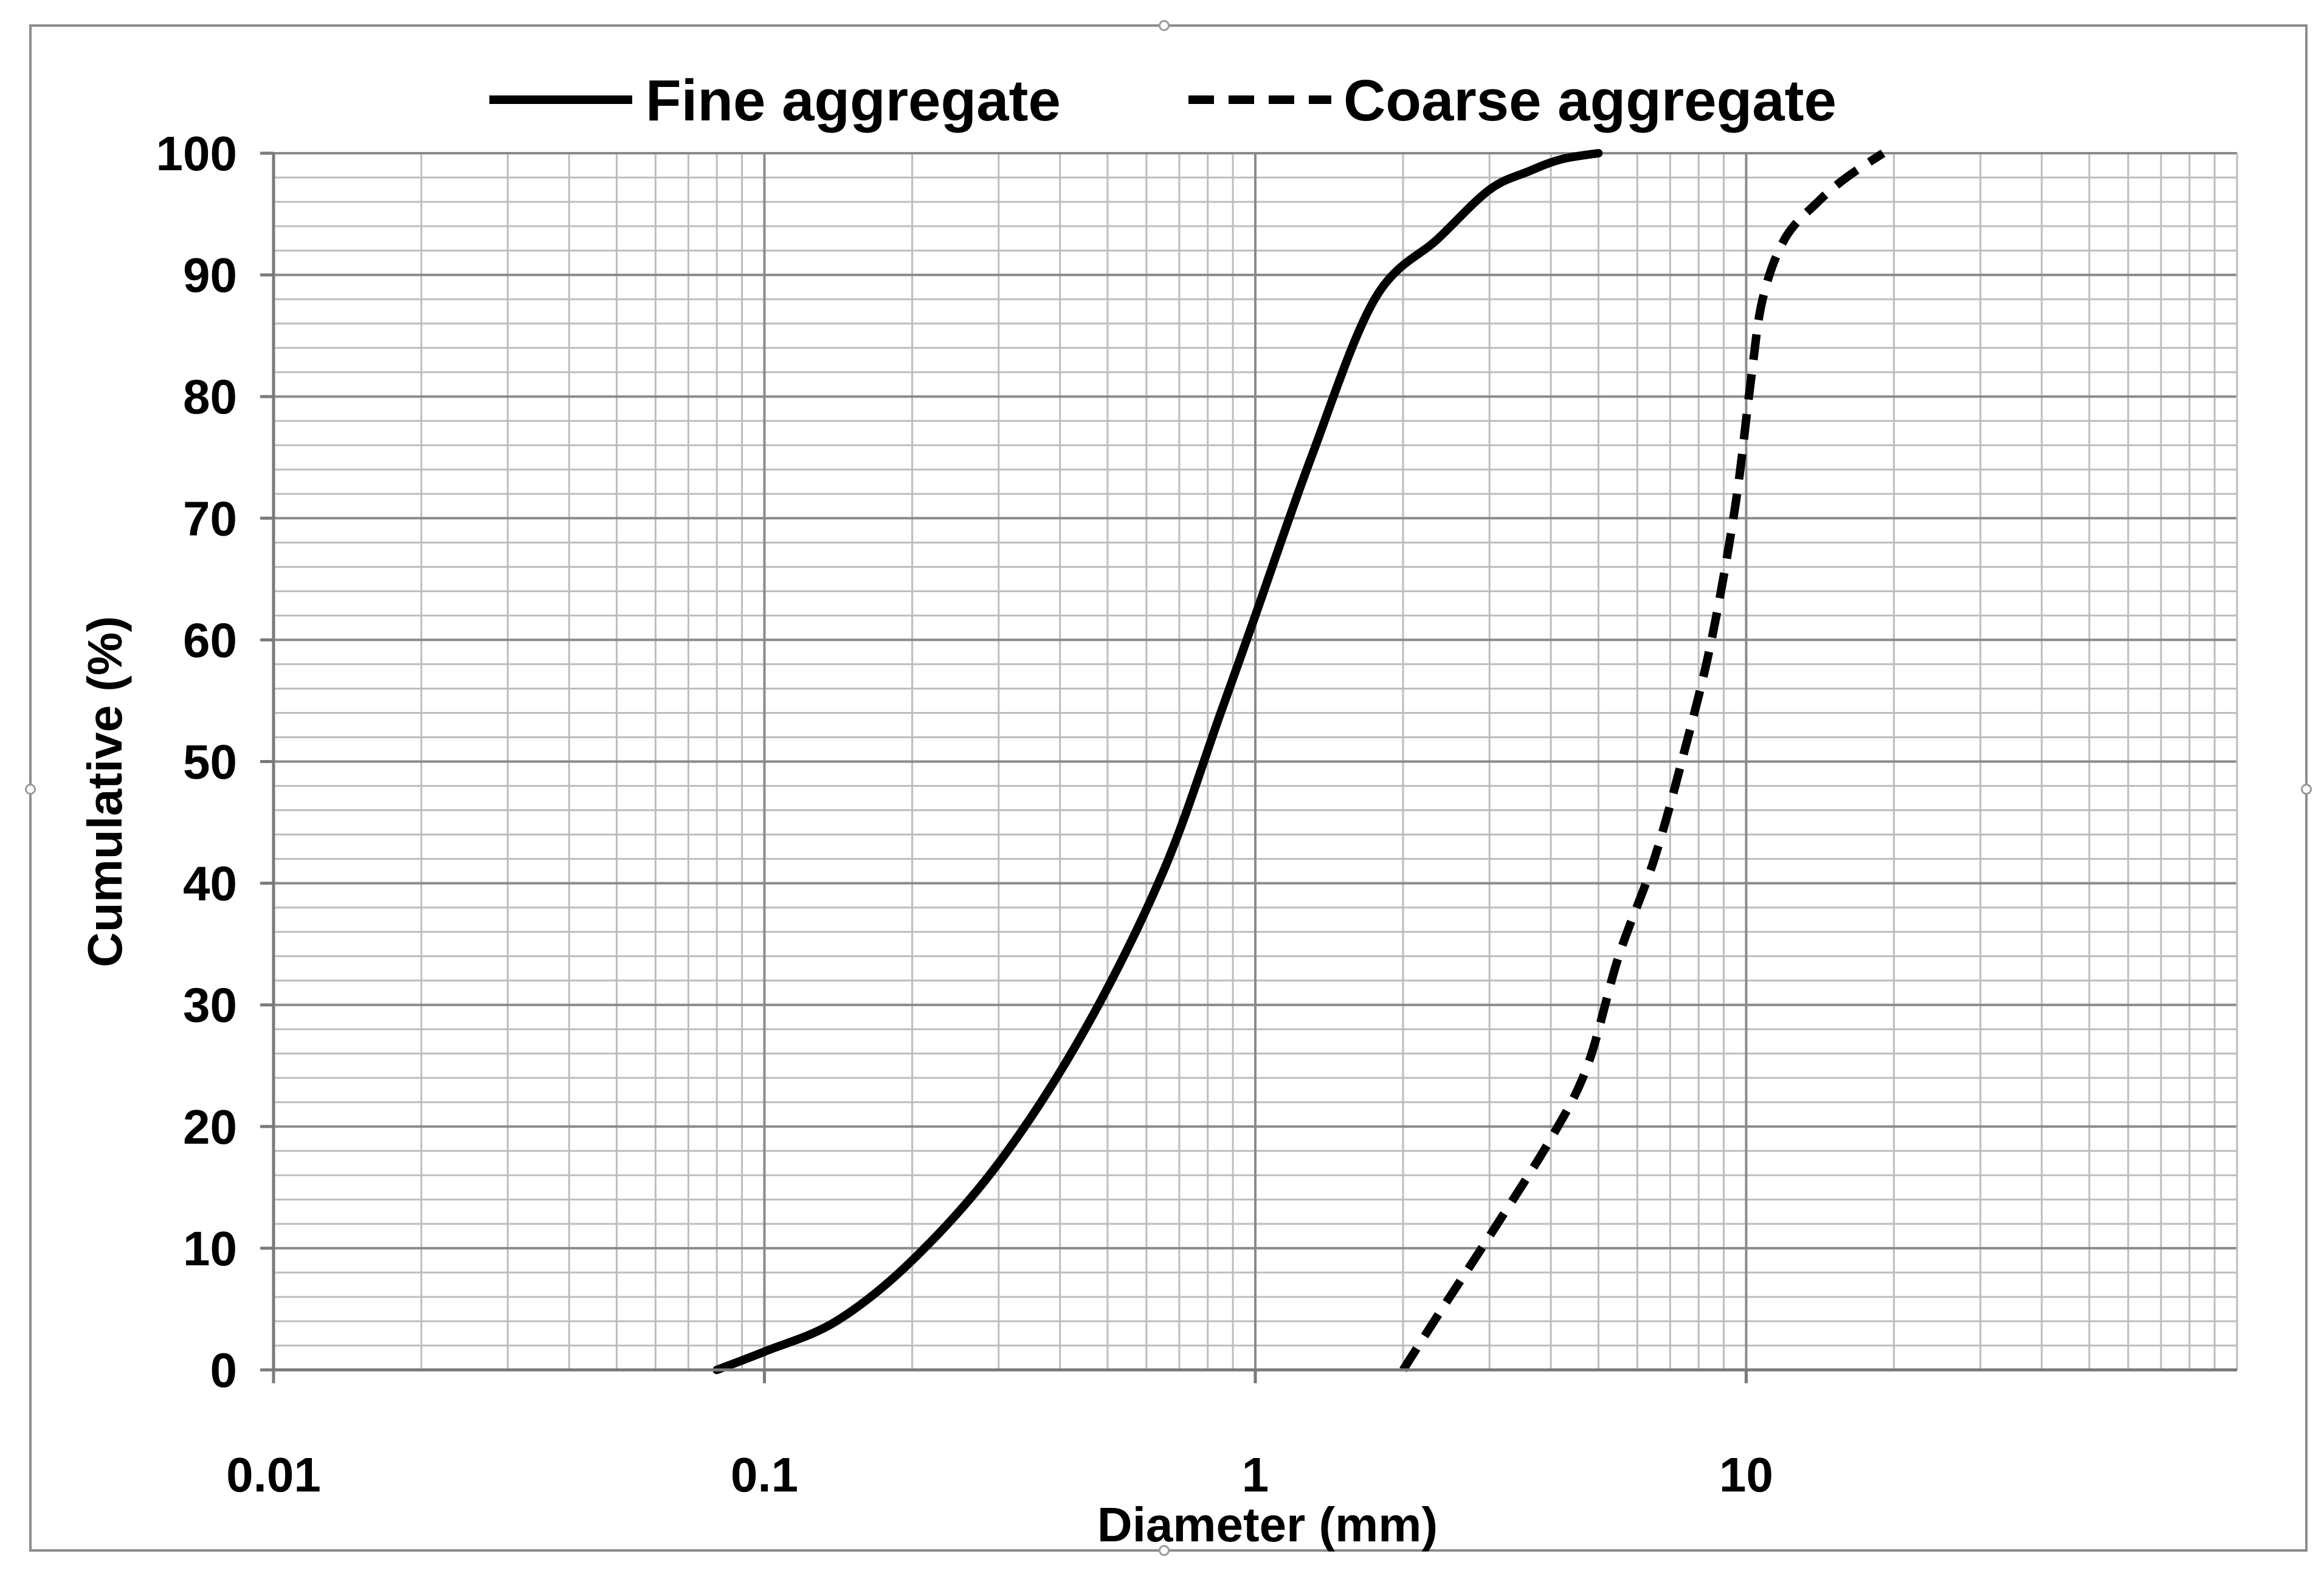 The image size is (2324, 1576). I want to click on y-tick-label: 70, so click(210, 518).